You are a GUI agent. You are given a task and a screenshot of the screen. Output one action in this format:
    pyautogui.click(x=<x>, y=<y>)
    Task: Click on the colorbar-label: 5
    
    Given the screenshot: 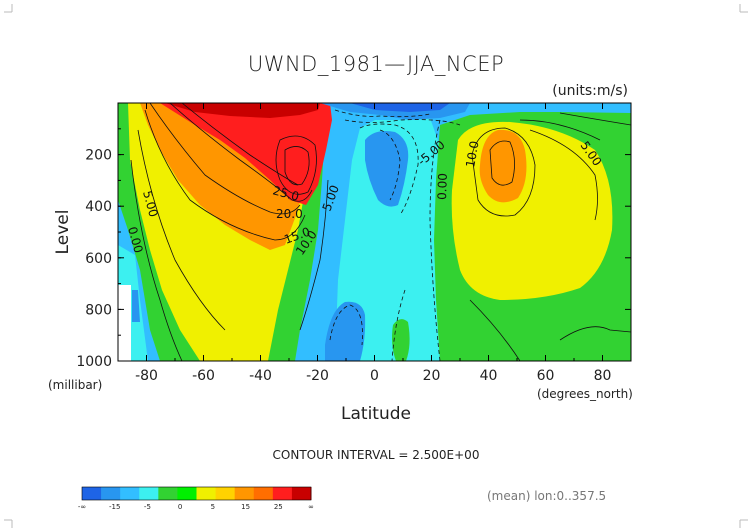 What is the action you would take?
    pyautogui.click(x=213, y=507)
    